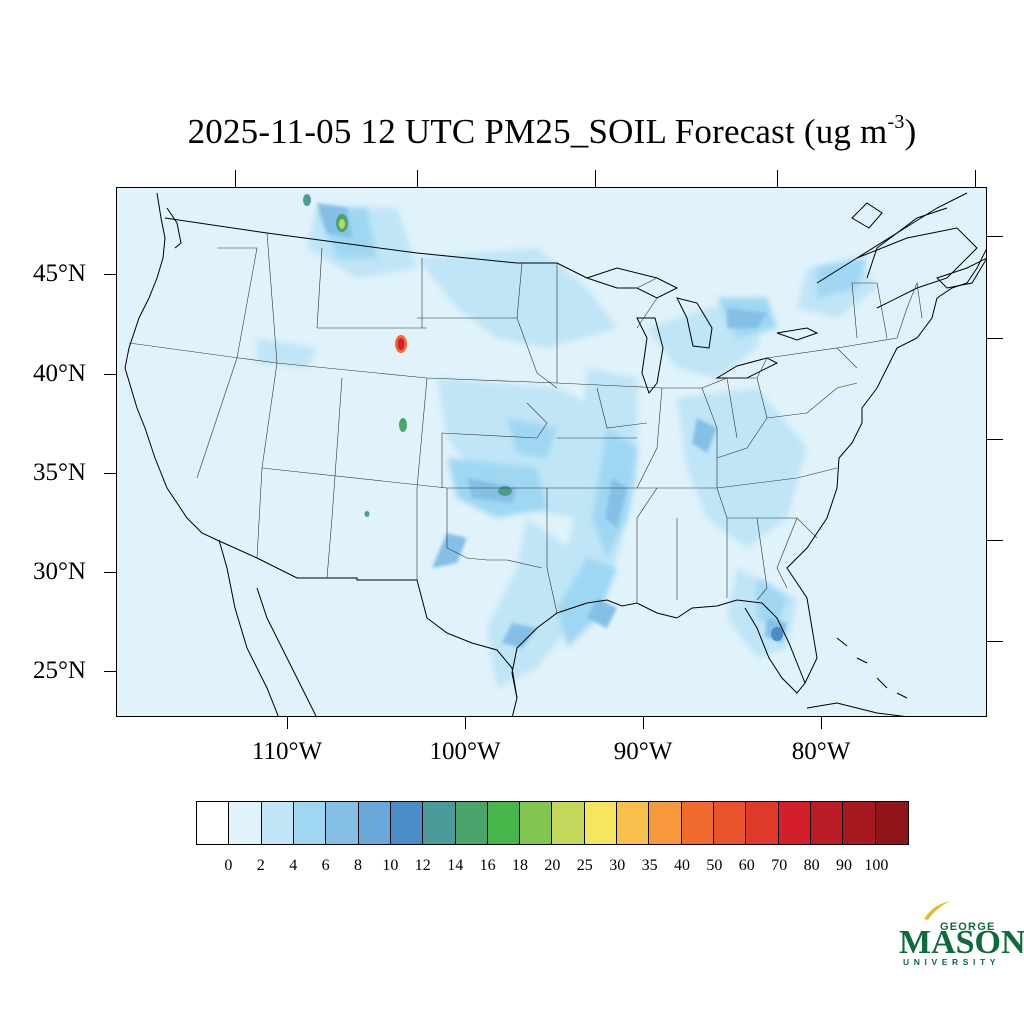  I want to click on colorbar-label: 30, so click(617, 865).